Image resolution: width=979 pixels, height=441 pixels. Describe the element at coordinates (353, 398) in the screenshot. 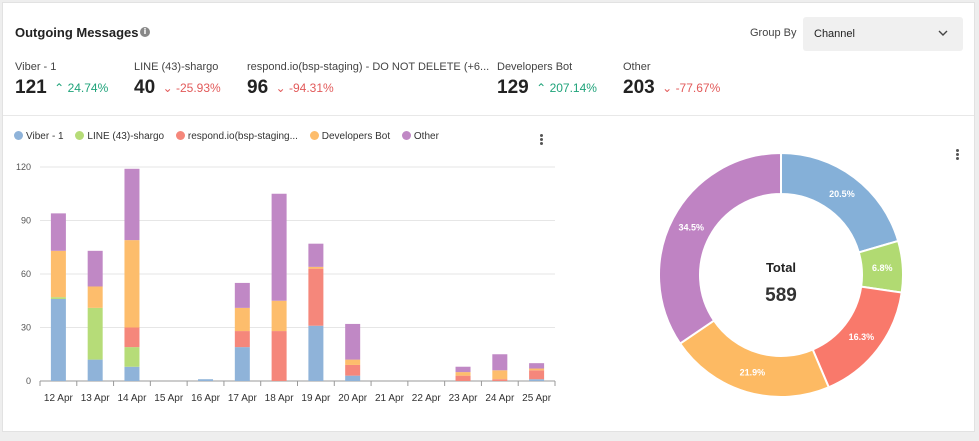

I see `x-tick-label: 20 Apr` at that location.